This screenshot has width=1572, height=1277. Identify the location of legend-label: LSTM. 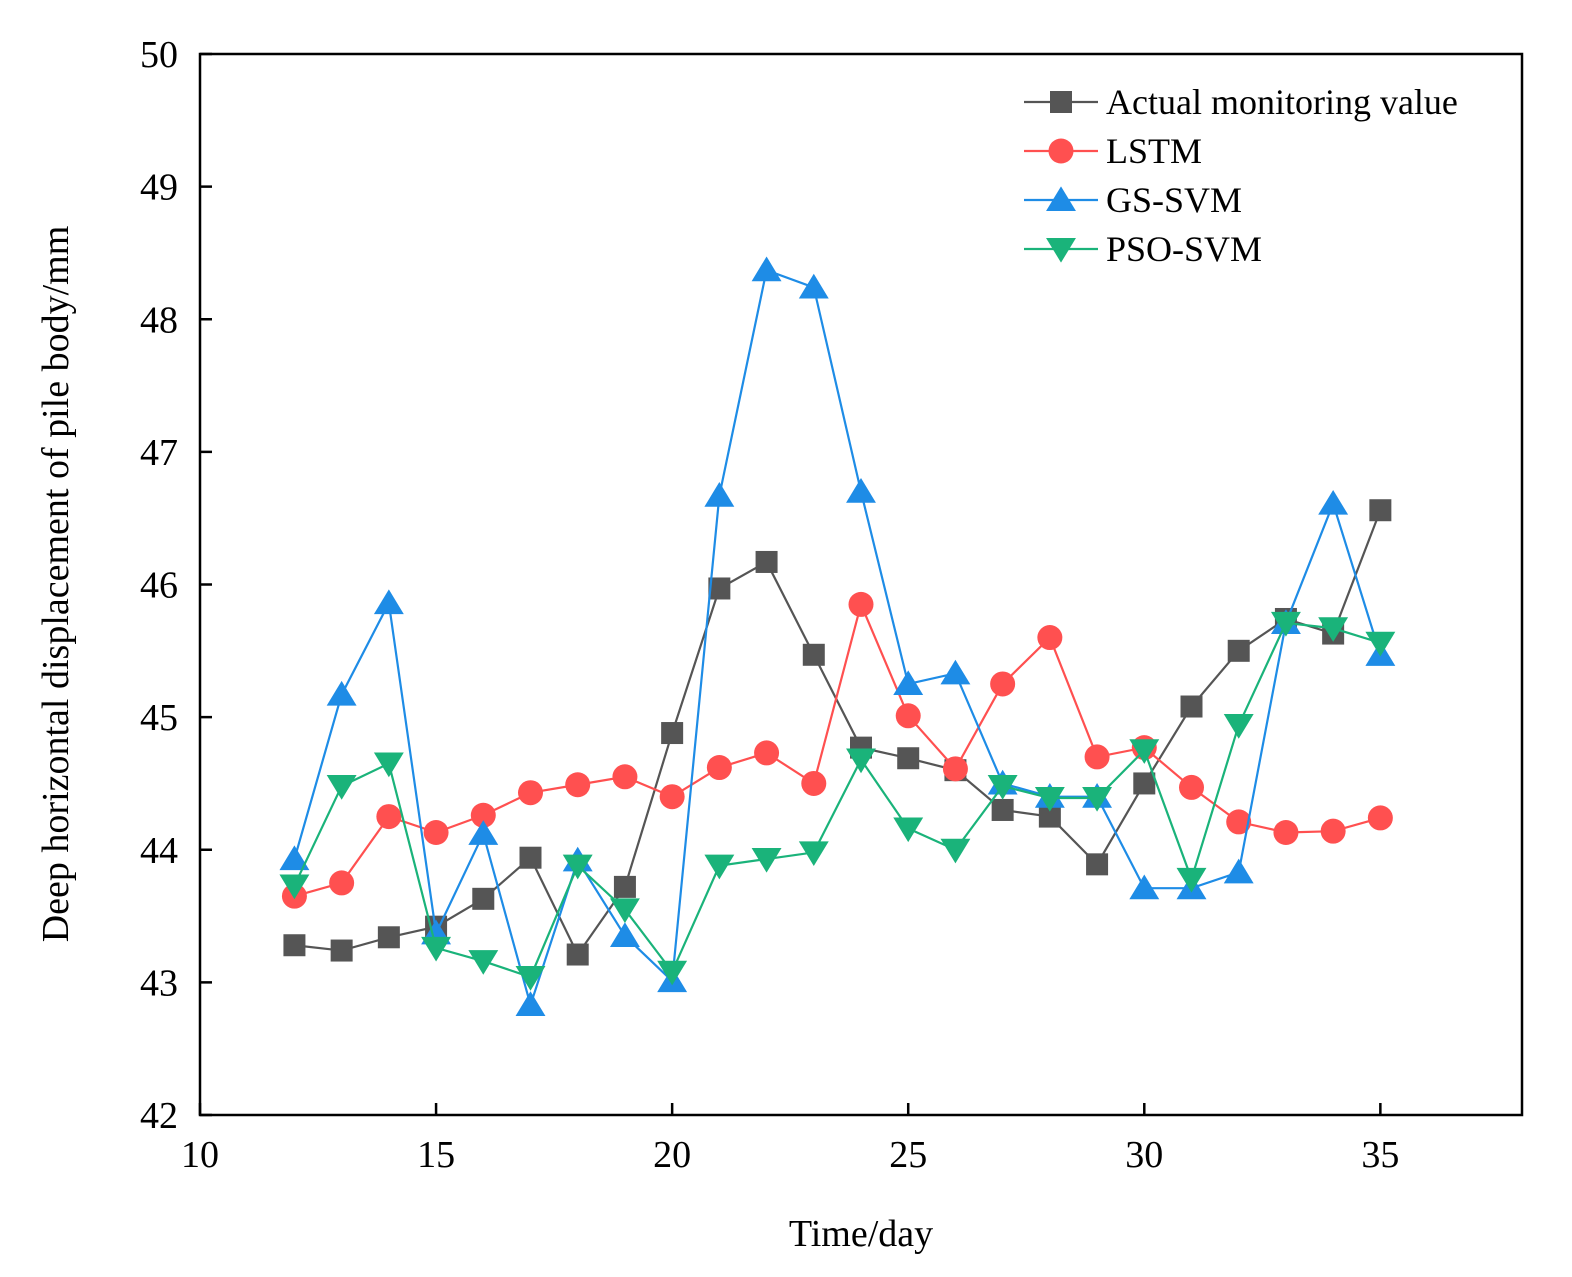
(1154, 151).